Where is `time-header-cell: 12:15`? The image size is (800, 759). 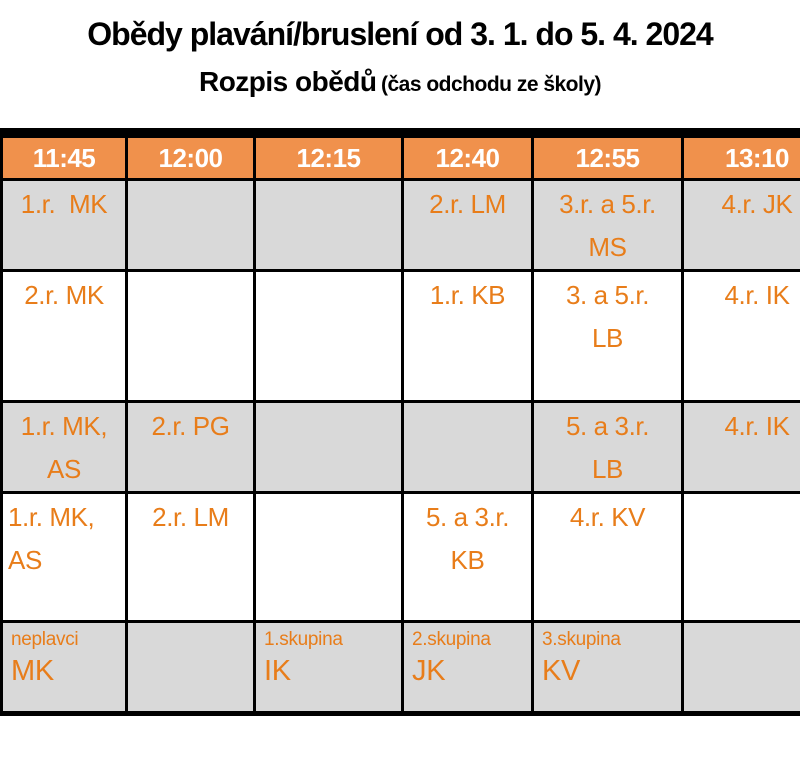 time-header-cell: 12:15 is located at coordinates (328, 158).